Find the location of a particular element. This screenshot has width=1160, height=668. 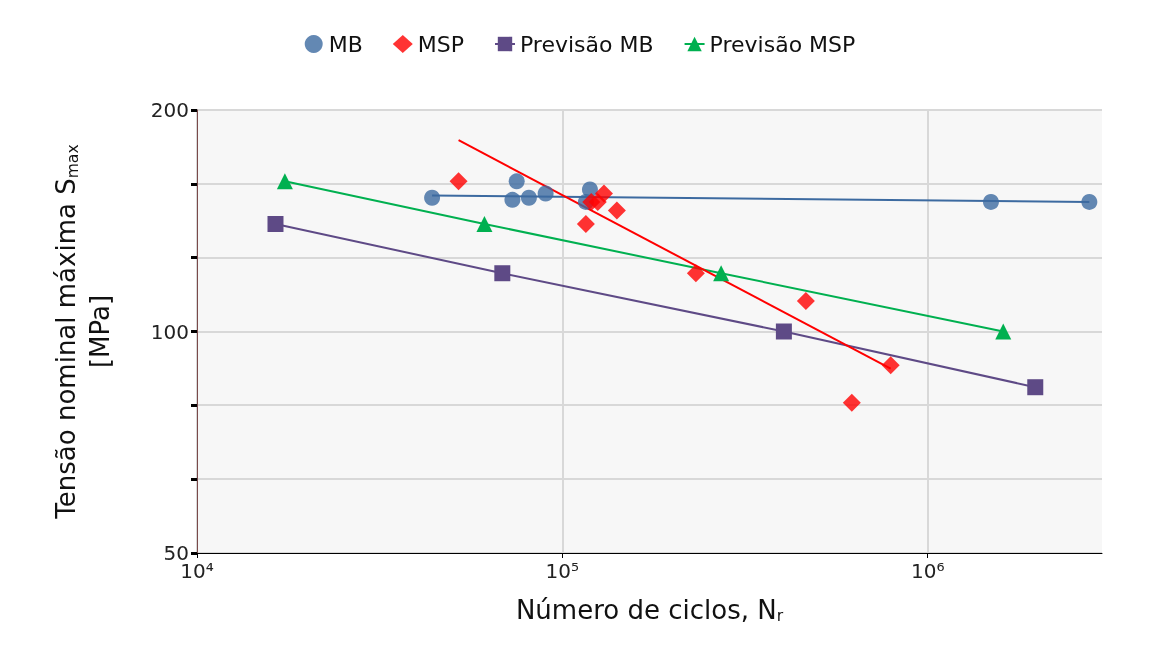

text: Tensão nominal máxima Smax [MPa] is located at coordinates (83, 331).